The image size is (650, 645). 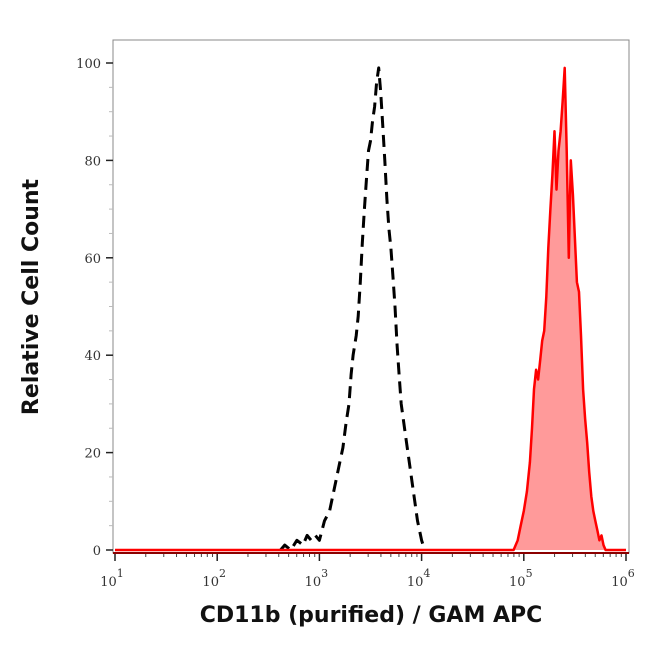 What do you see at coordinates (111, 306) in the screenshot?
I see `y-minor-ticks` at bounding box center [111, 306].